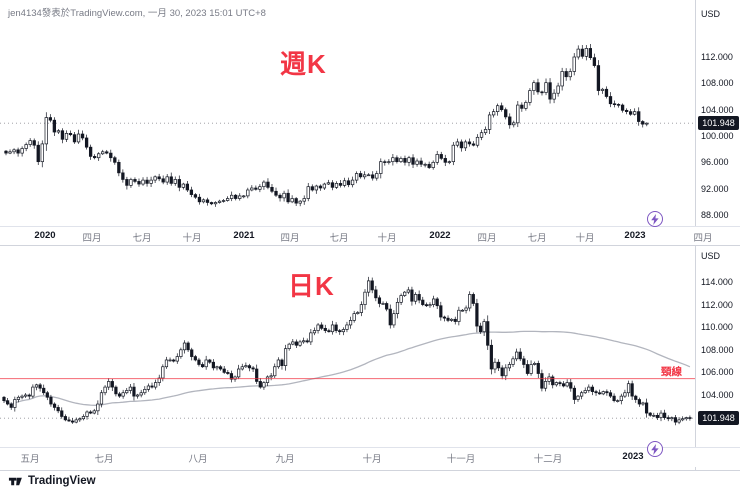 The height and width of the screenshot is (491, 740). Describe the element at coordinates (715, 162) in the screenshot. I see `price-tick: 96.000` at that location.